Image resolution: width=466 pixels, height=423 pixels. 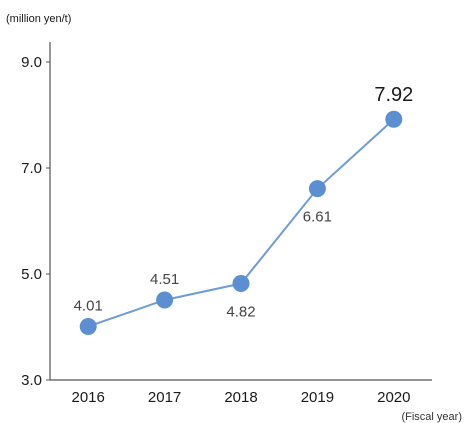 What do you see at coordinates (31, 274) in the screenshot?
I see `y-tick-label: 5.0` at bounding box center [31, 274].